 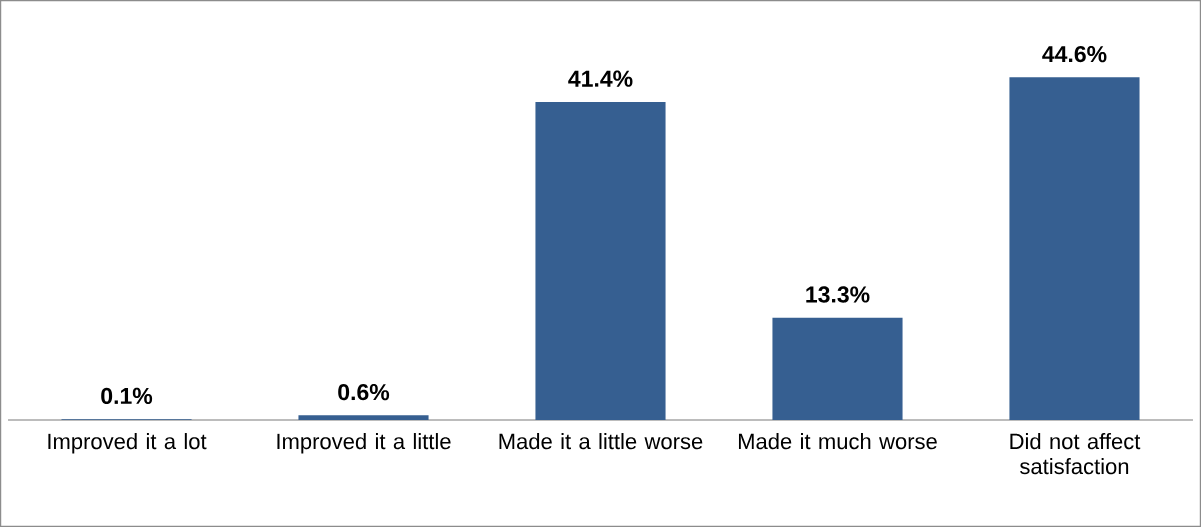 What do you see at coordinates (837, 441) in the screenshot?
I see `x-tick-label: Made it much worse` at bounding box center [837, 441].